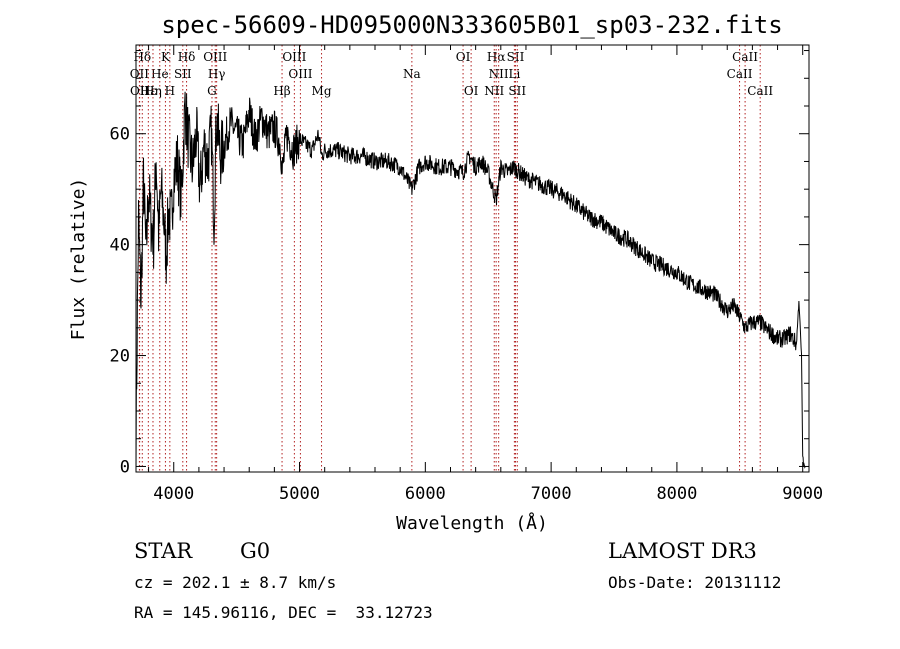 Image resolution: width=900 pixels, height=649 pixels. Describe the element at coordinates (740, 74) in the screenshot. I see `line-label-17: CaII` at that location.